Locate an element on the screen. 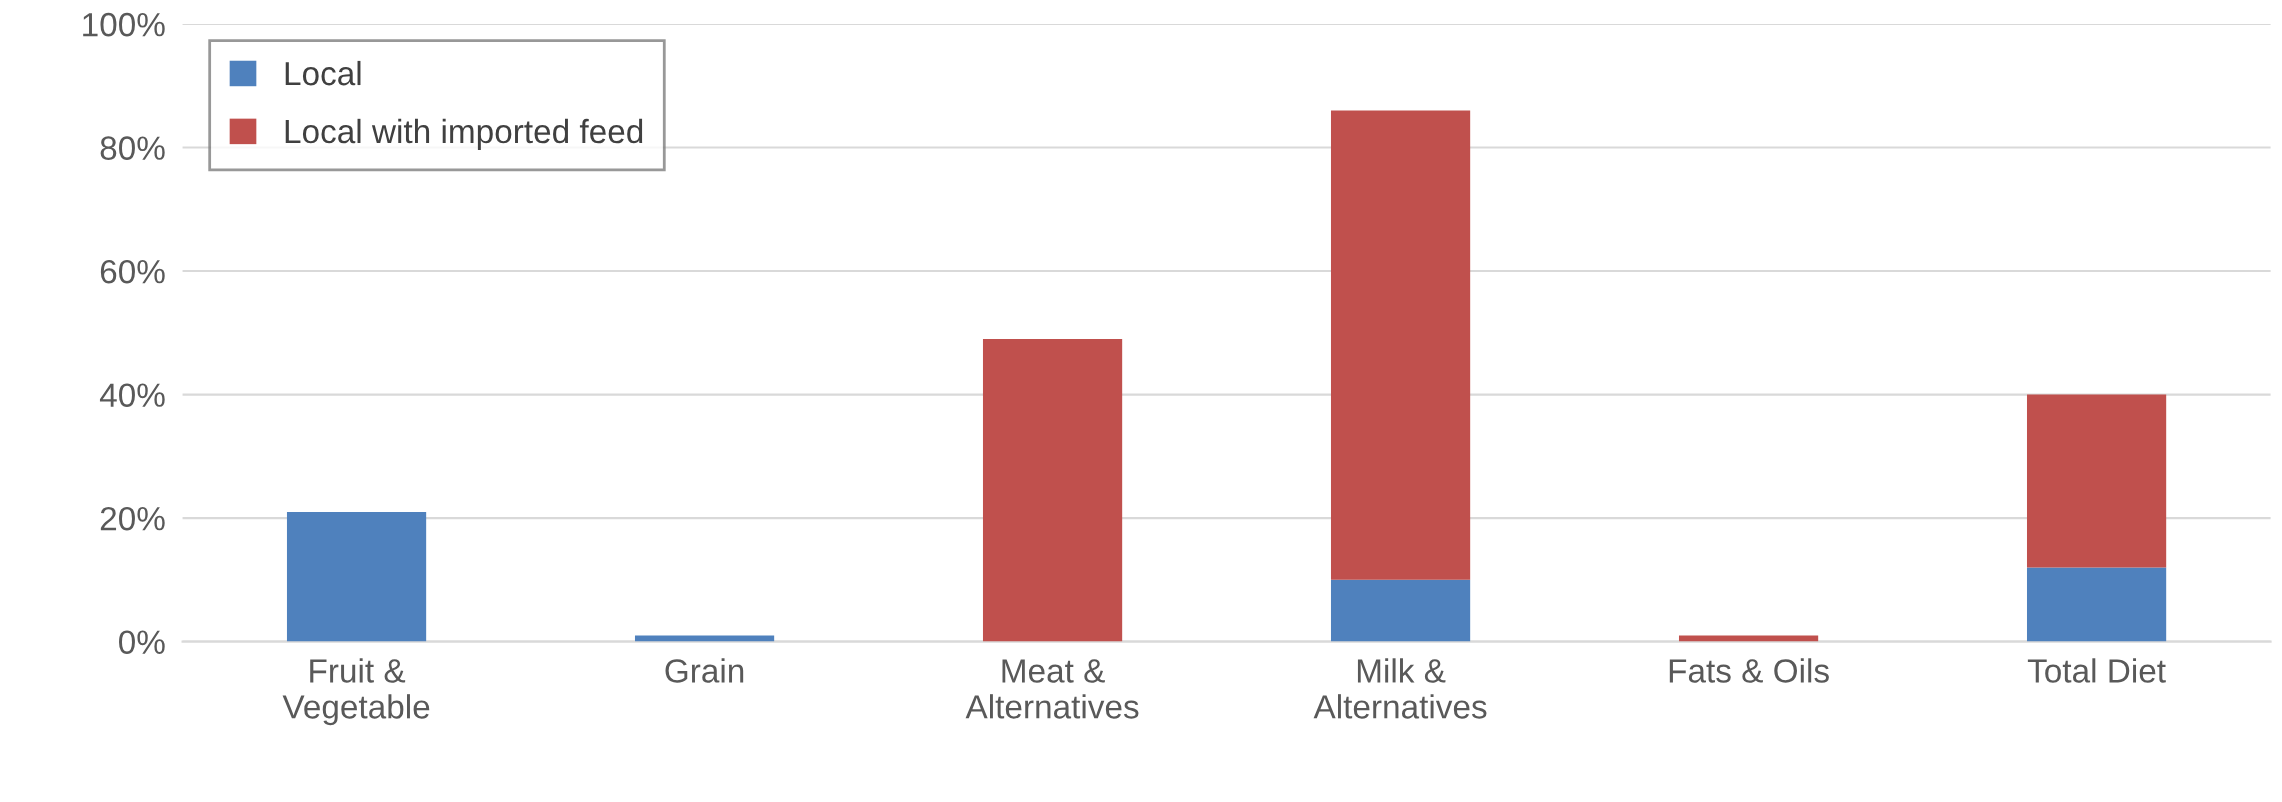 This screenshot has width=2282, height=802. y-tick-label: 100% is located at coordinates (124, 24).